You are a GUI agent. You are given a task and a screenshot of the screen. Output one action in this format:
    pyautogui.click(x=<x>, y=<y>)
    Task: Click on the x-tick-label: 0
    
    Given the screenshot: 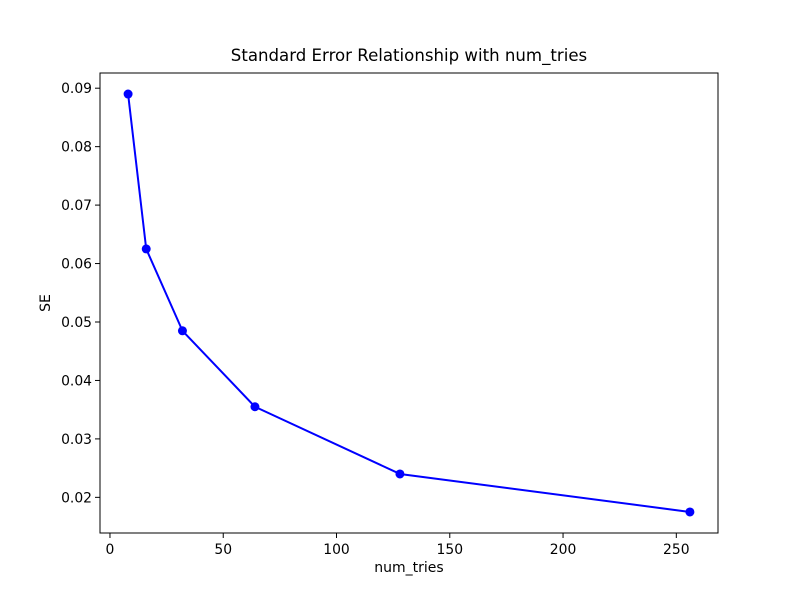 What is the action you would take?
    pyautogui.click(x=110, y=550)
    